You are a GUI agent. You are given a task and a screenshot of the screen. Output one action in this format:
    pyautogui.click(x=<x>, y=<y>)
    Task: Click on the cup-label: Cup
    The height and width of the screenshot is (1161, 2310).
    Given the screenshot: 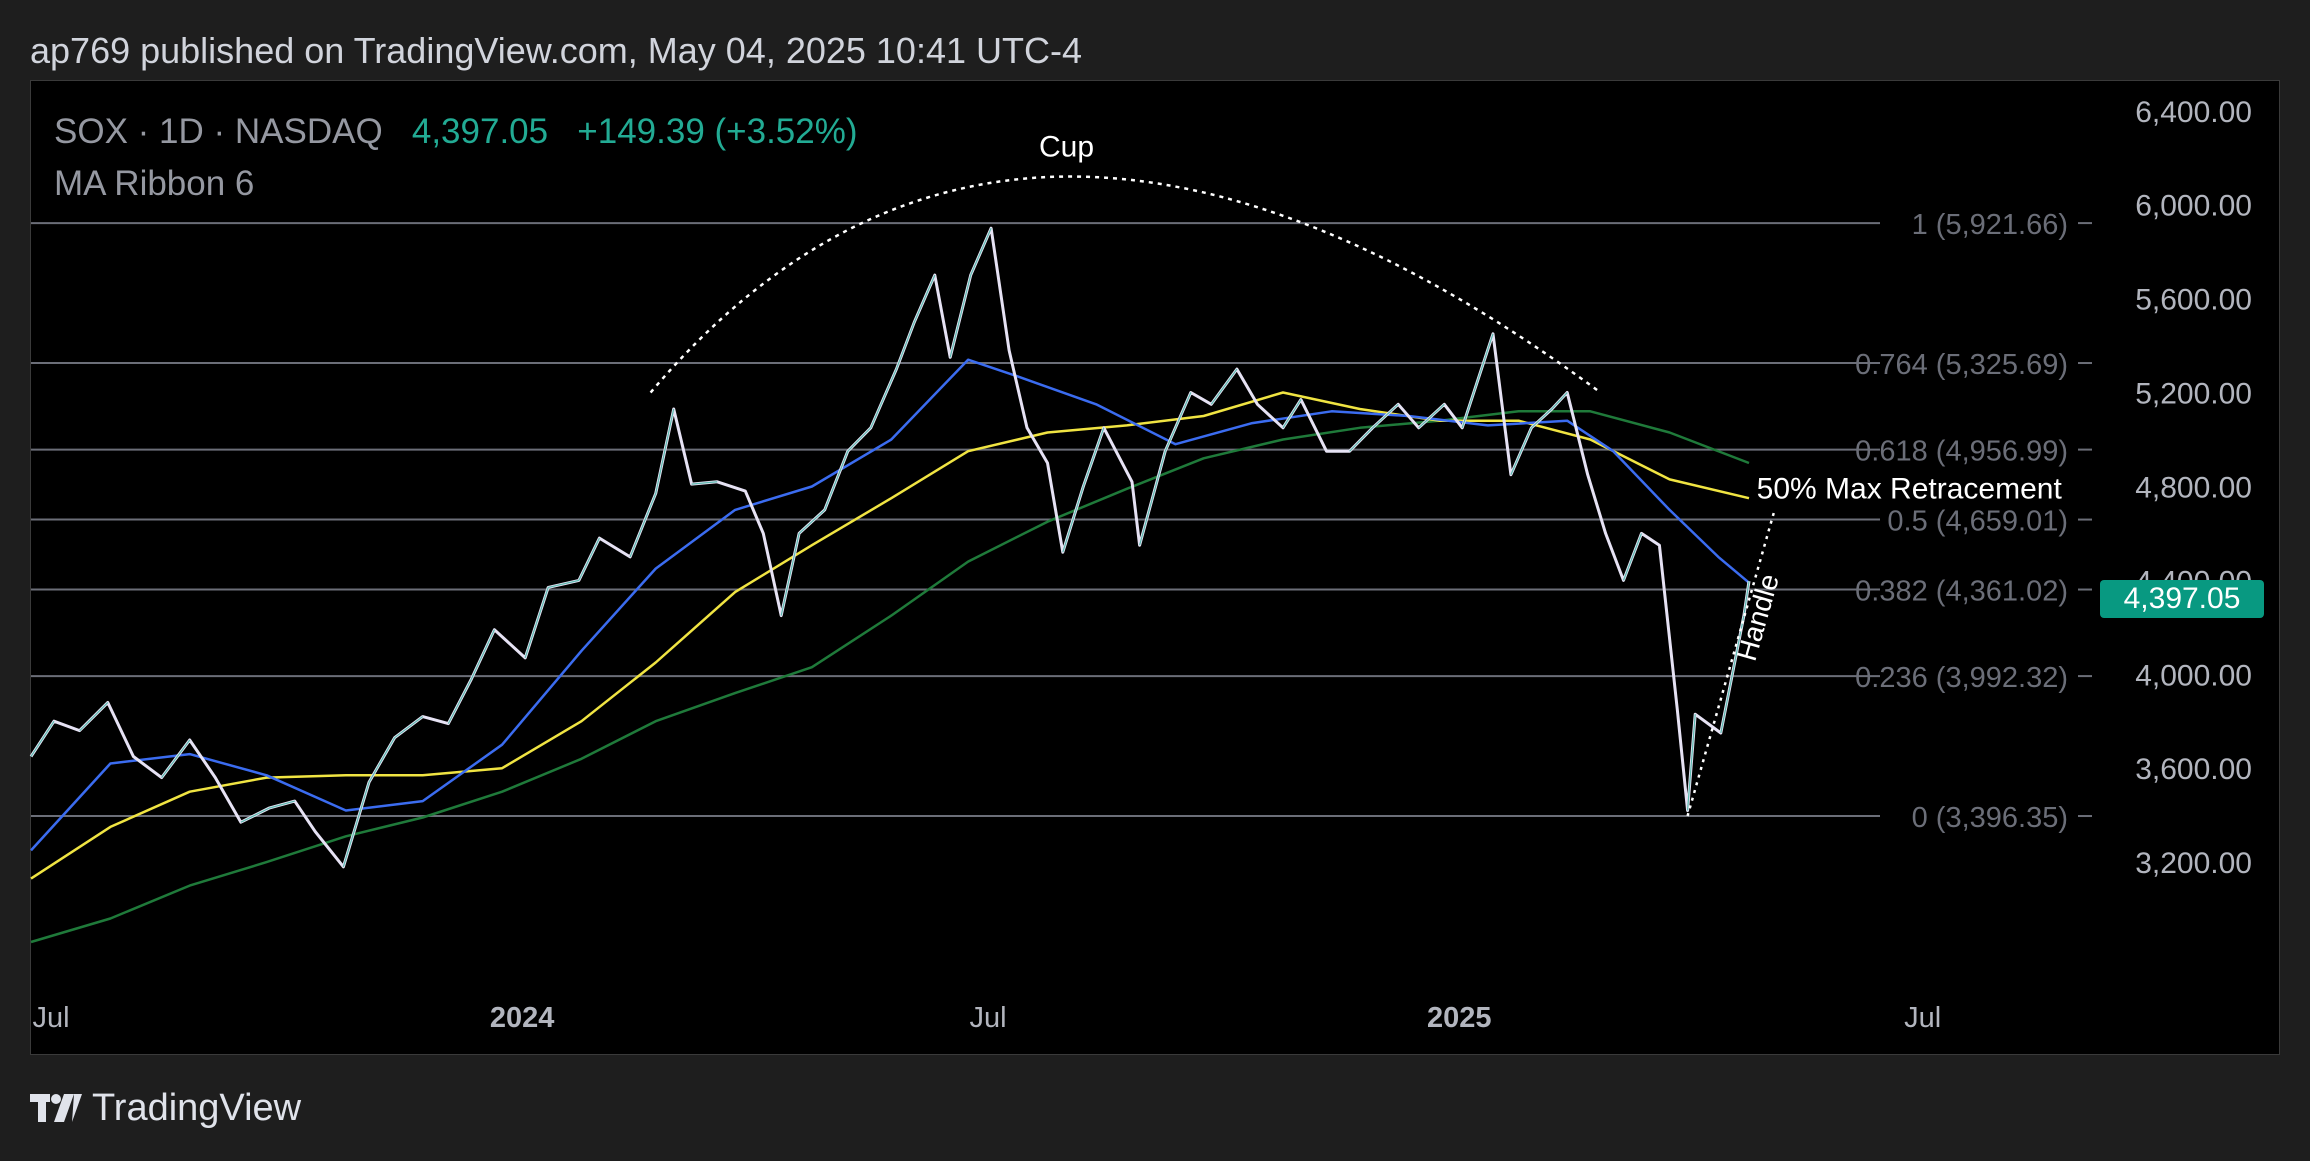 What is the action you would take?
    pyautogui.click(x=1066, y=147)
    